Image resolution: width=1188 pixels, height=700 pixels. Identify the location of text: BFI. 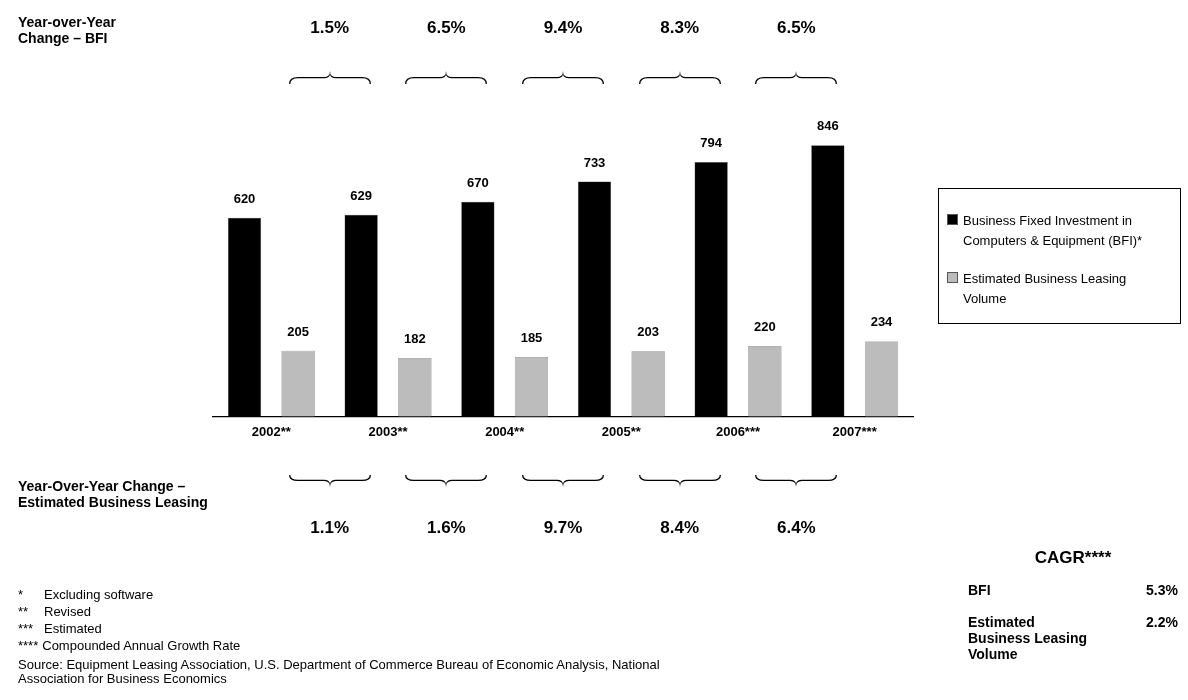
(979, 590).